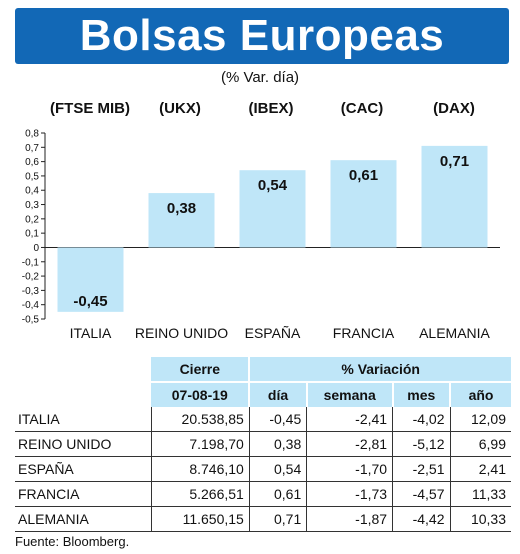 The height and width of the screenshot is (554, 520). Describe the element at coordinates (364, 333) in the screenshot. I see `x-tick-label: FRANCIA` at that location.